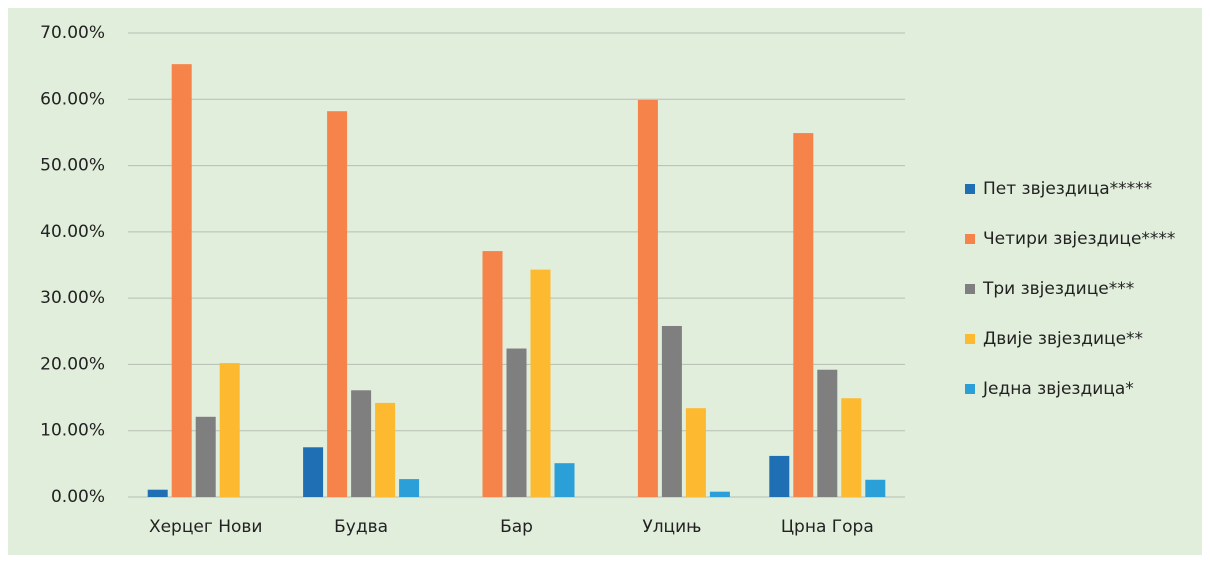 This screenshot has width=1210, height=563. I want to click on y-tick-label: 0.00%, so click(78, 497).